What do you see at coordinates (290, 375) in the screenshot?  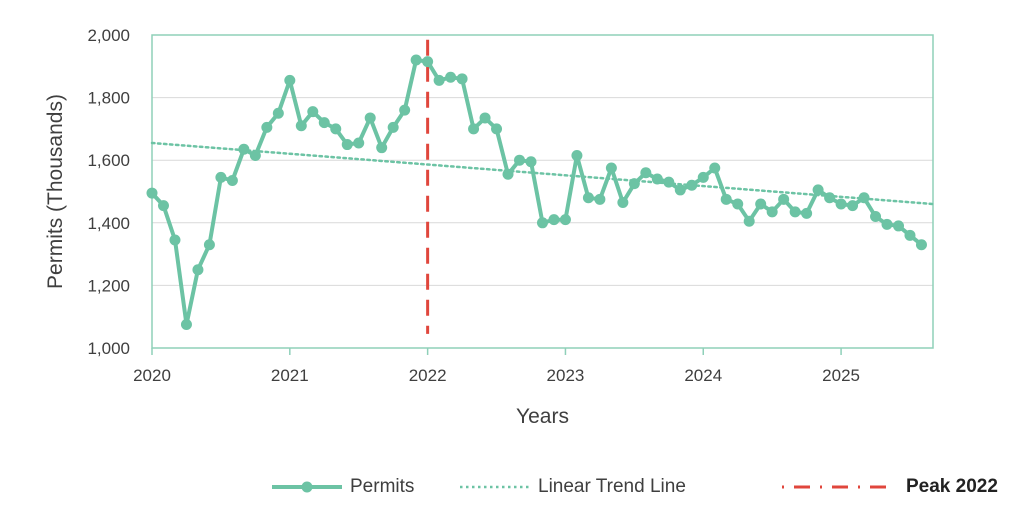 I see `x-tick-label: 2021` at bounding box center [290, 375].